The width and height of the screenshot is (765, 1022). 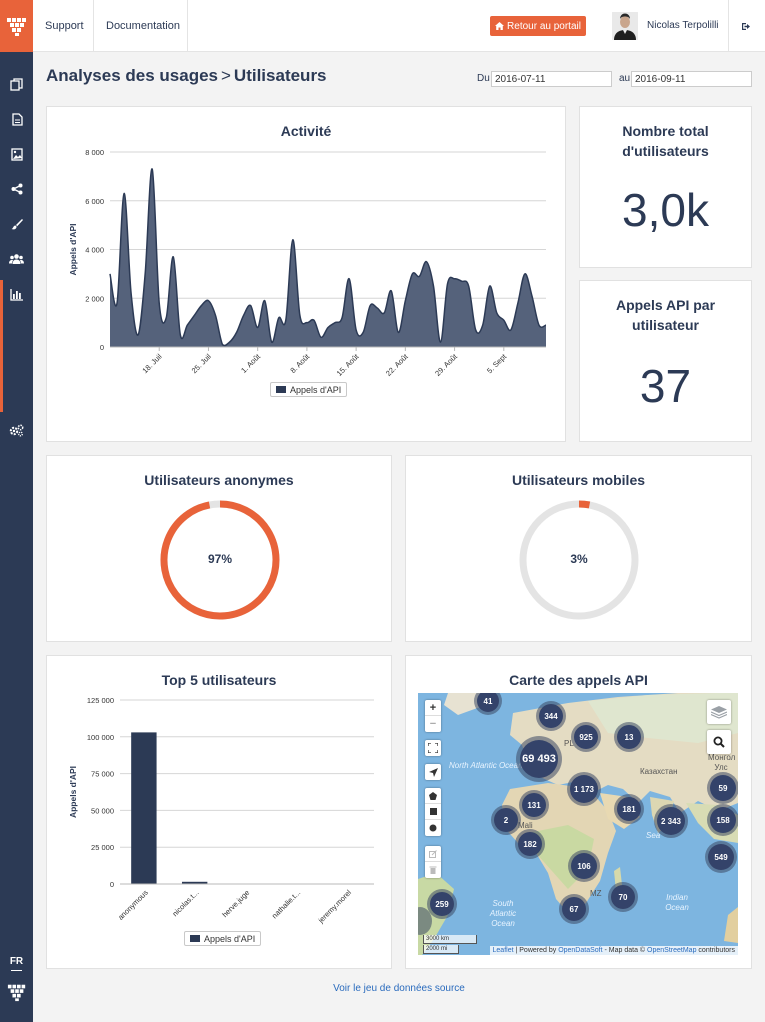 I want to click on api-per-user-value: 37, so click(x=665, y=386).